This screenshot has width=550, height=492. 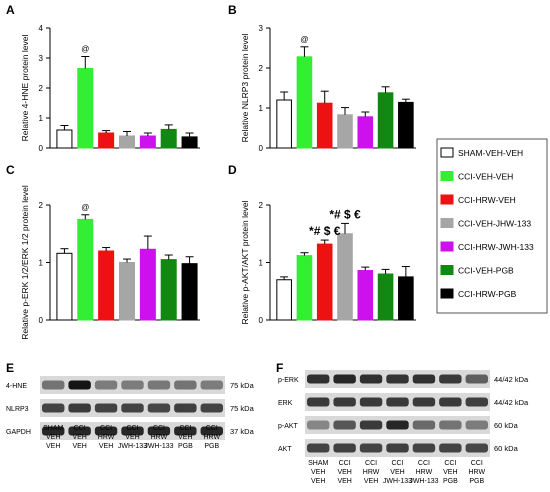 What do you see at coordinates (41, 320) in the screenshot?
I see `panel-c-y-tick-label: 0` at bounding box center [41, 320].